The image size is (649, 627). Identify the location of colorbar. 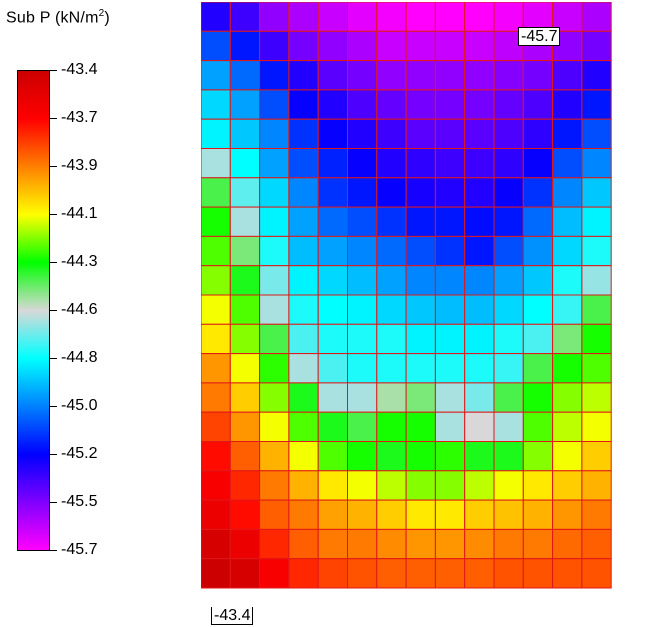
(33, 310).